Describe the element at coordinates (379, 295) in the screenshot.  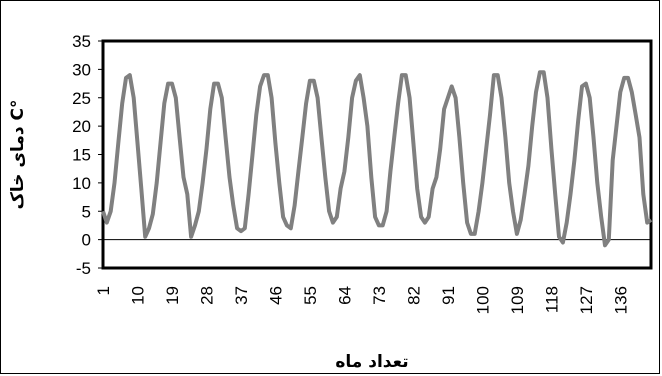
I see `x-tick-label: 73` at that location.